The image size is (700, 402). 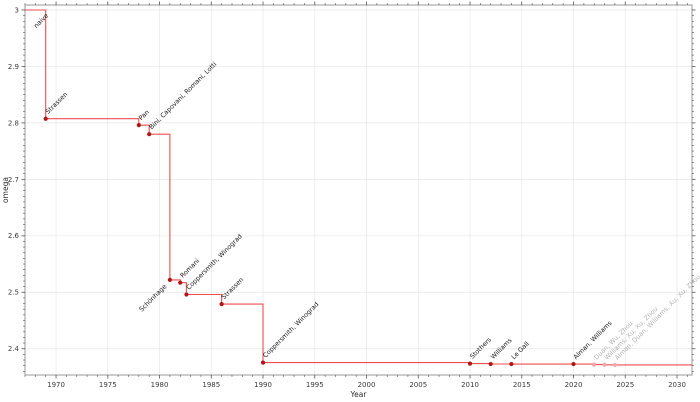 I want to click on y-tick-label: 2.8, so click(x=13, y=123).